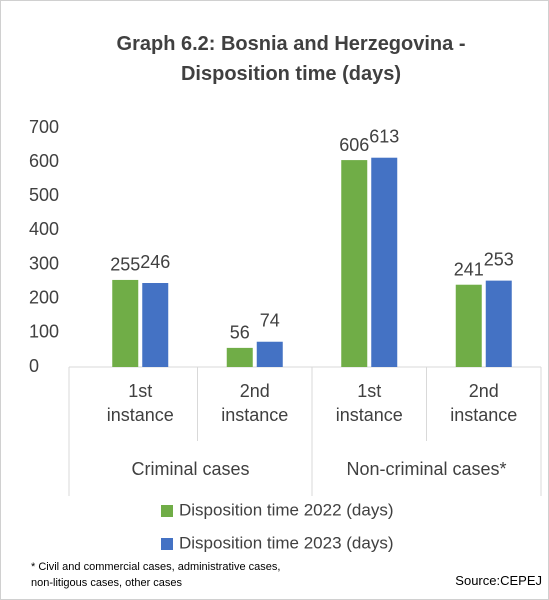 The width and height of the screenshot is (549, 600). Describe the element at coordinates (469, 269) in the screenshot. I see `value-label: 241` at that location.